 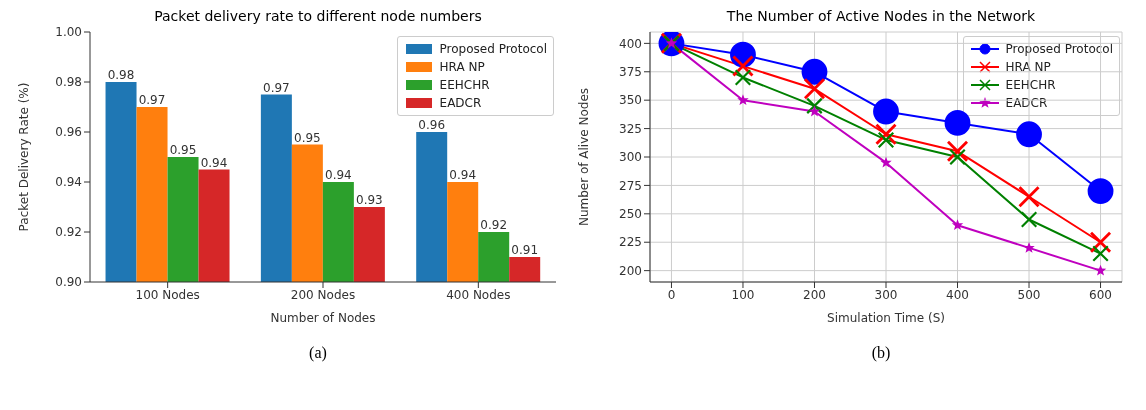 What do you see at coordinates (630, 185) in the screenshot?
I see `y-tick-label: 275` at bounding box center [630, 185].